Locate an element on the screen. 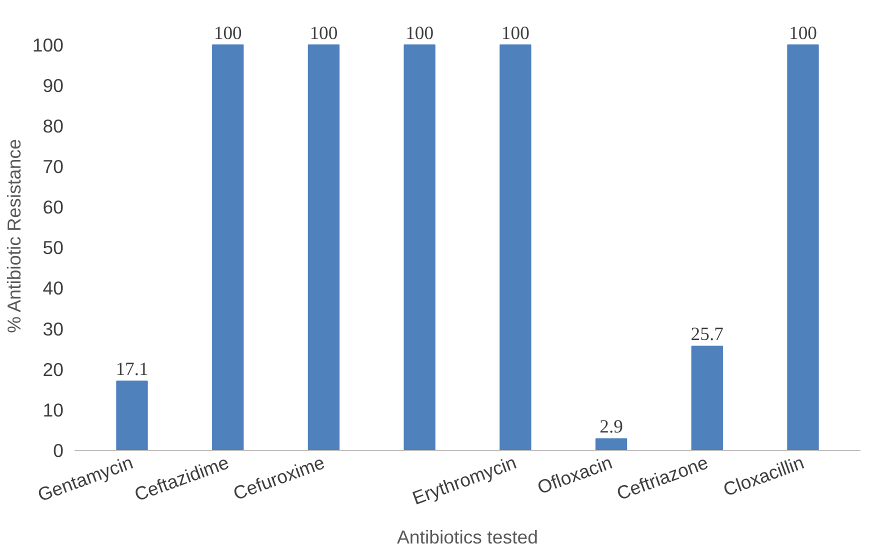 The image size is (894, 559). y-tick-label: 60 is located at coordinates (53, 207).